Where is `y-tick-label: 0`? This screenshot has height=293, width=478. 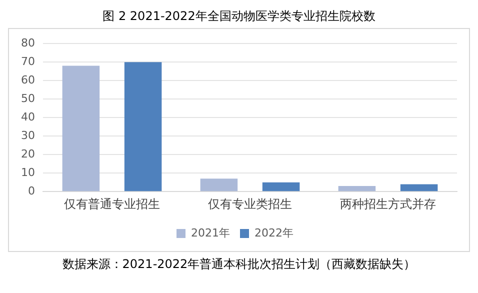 y-tick-label: 0 is located at coordinates (31, 191).